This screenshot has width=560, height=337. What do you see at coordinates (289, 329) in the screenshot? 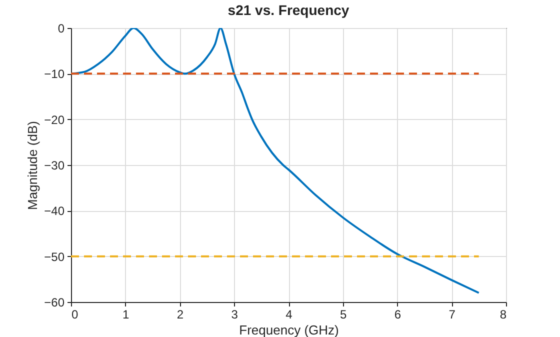
I see `x-axis-title: Frequency (GHz)` at bounding box center [289, 329].